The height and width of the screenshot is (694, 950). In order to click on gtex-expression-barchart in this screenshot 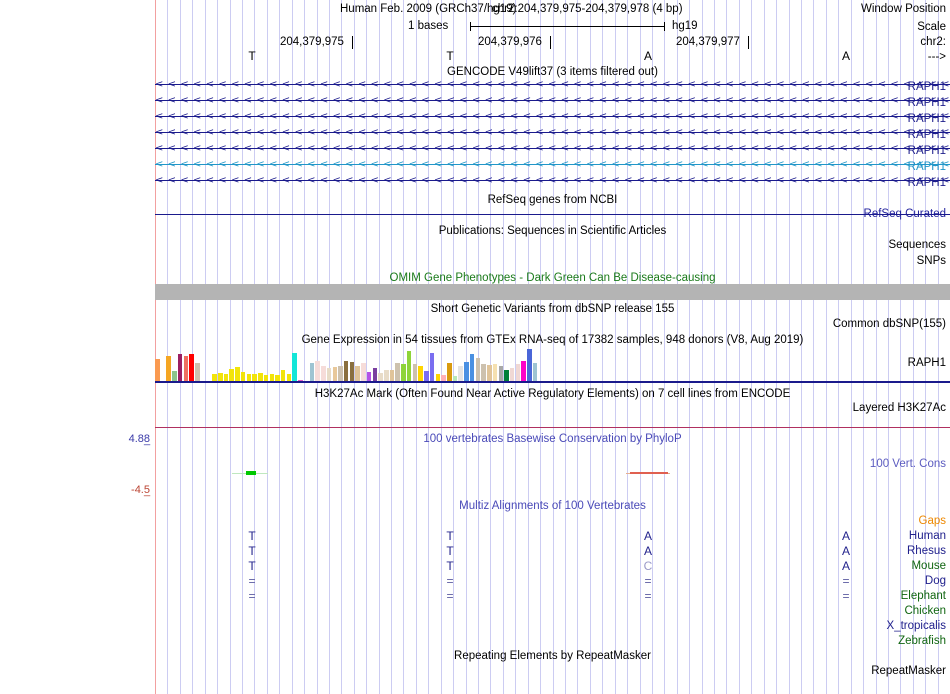, I will do `click(552, 365)`.